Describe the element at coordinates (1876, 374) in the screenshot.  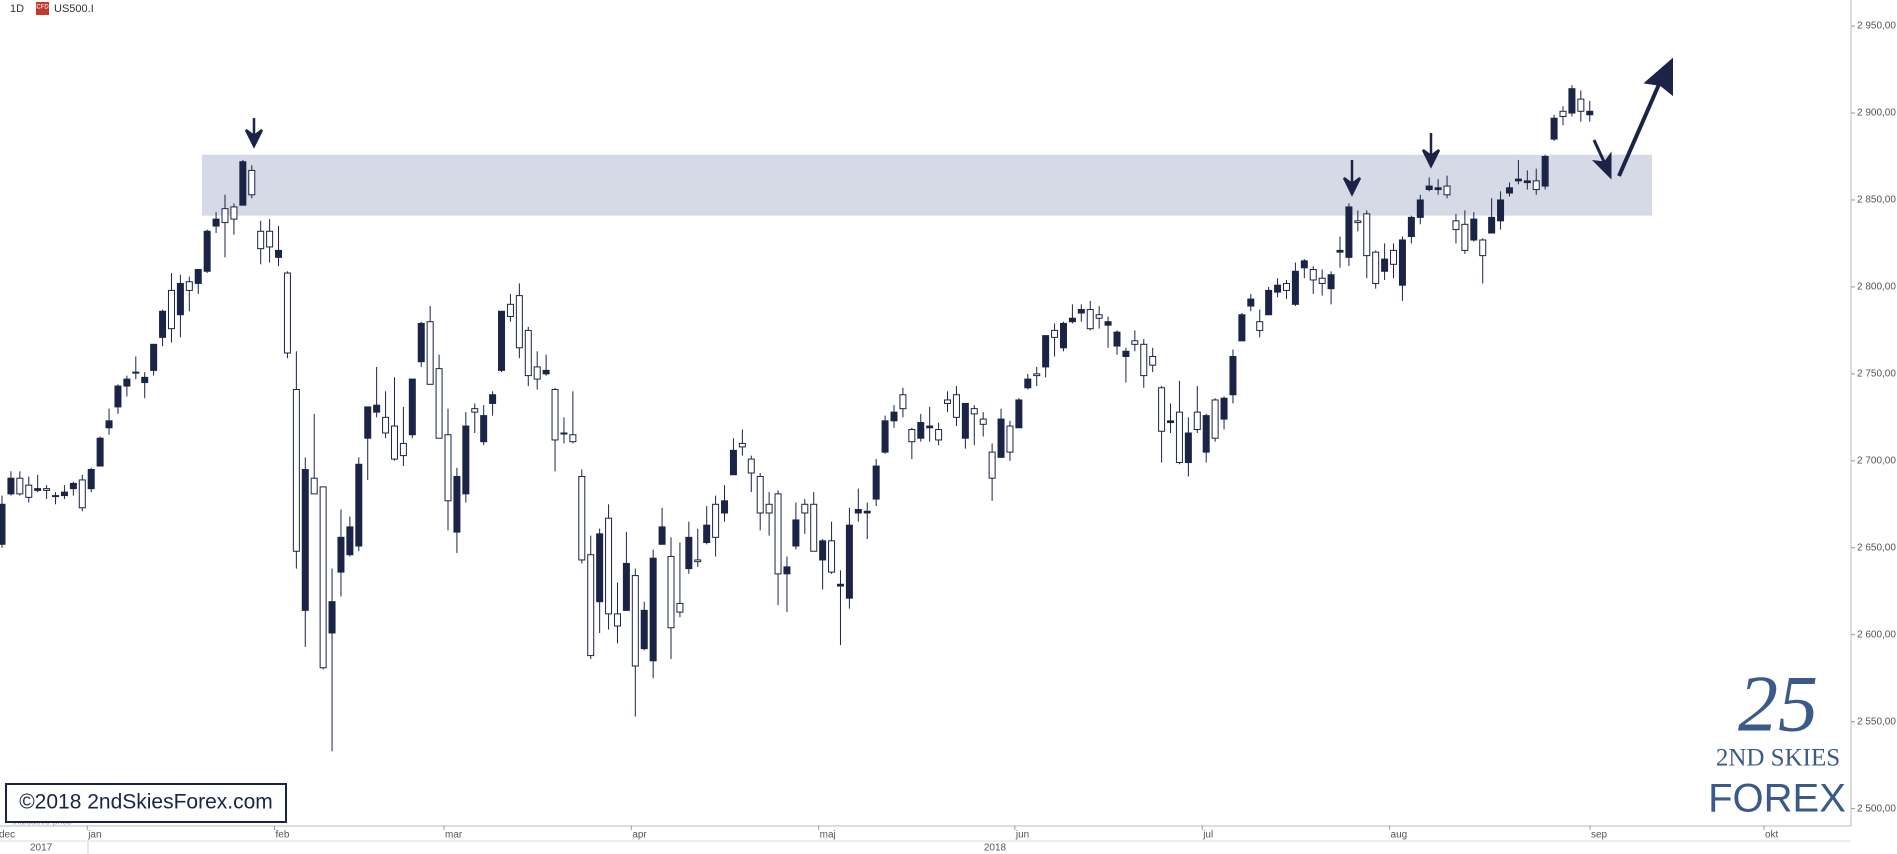
I see `y-tick-label: 2 750,00` at that location.